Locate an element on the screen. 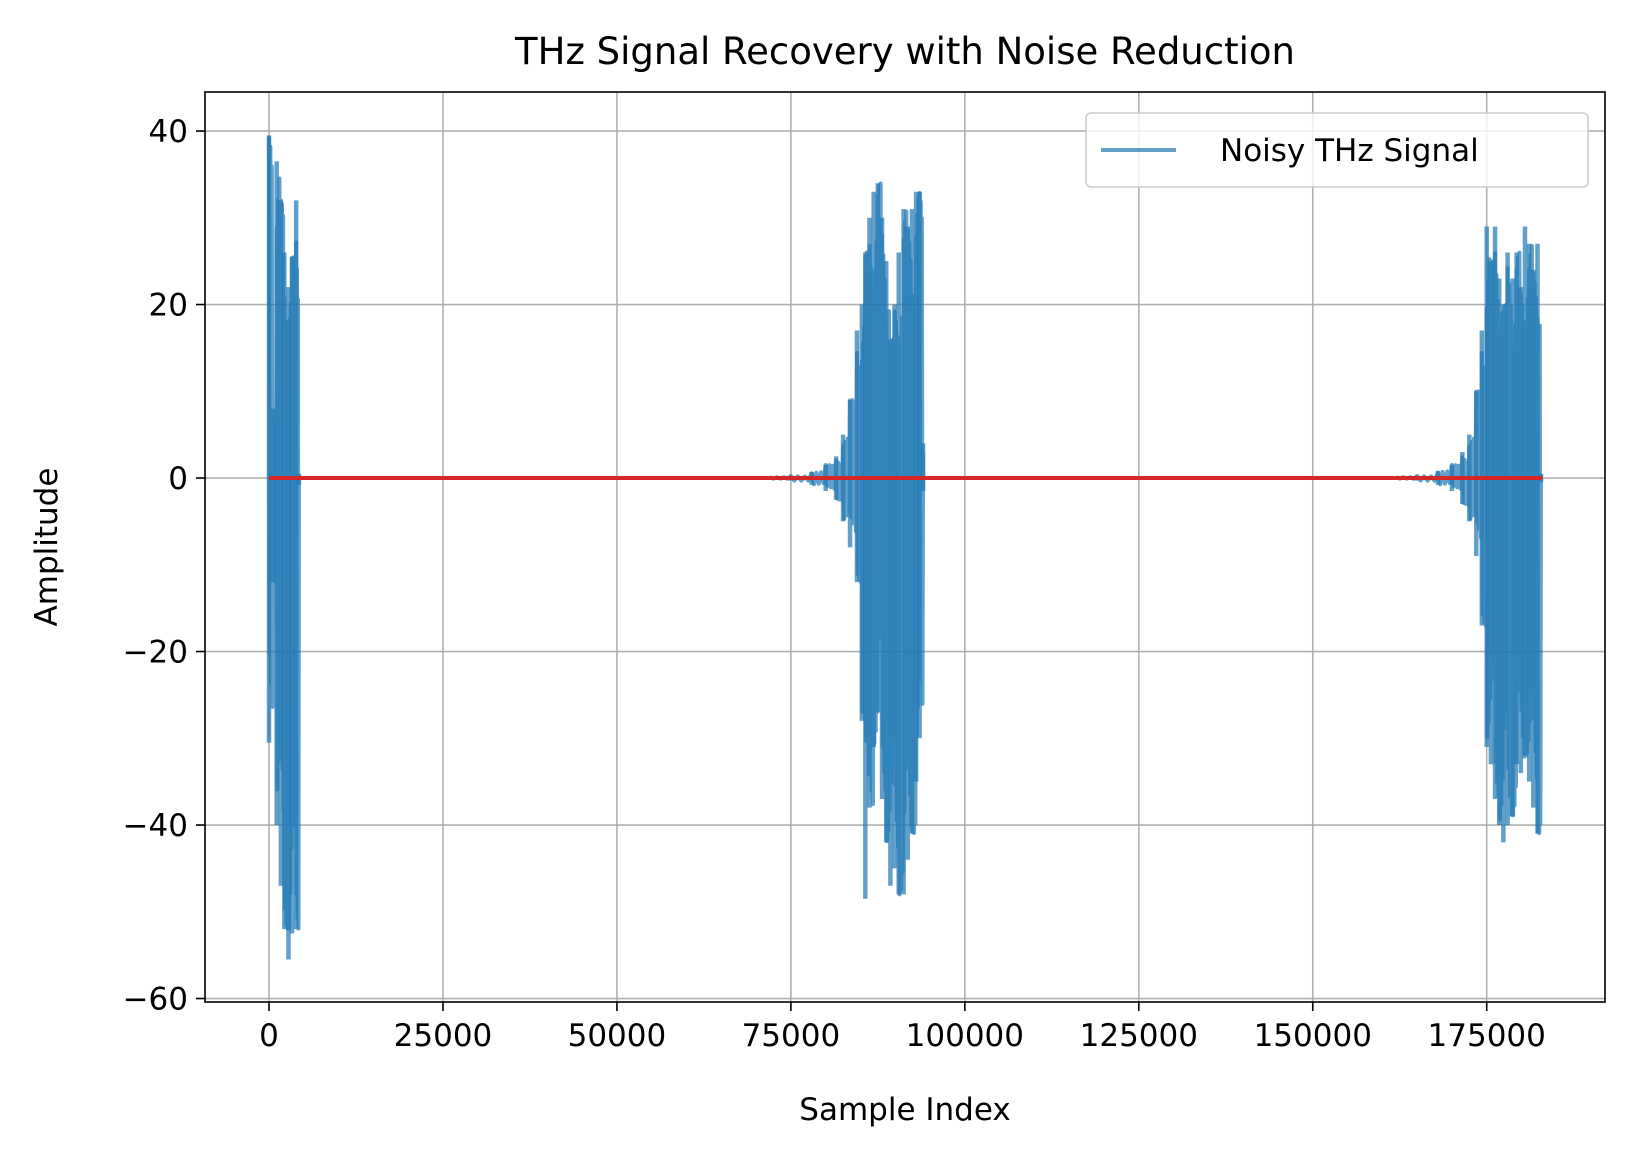 This screenshot has width=1628, height=1159. x-tick-label: 50000 is located at coordinates (617, 1036).